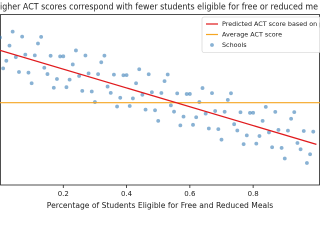  Describe the element at coordinates (271, 24) in the screenshot. I see `legend-label: Predicted ACT score based on poverty` at that location.